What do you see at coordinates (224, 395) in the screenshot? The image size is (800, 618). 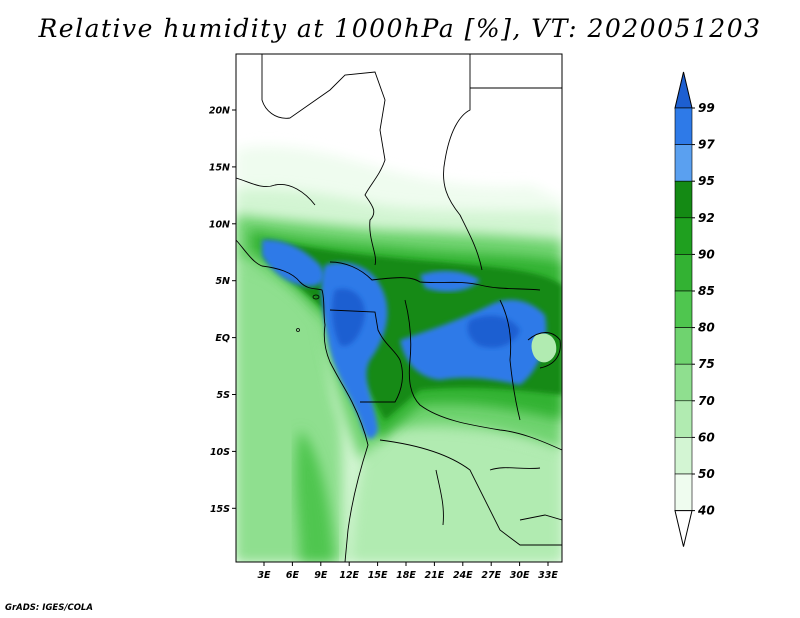 I see `lat-tick-label: 5S` at bounding box center [224, 395].